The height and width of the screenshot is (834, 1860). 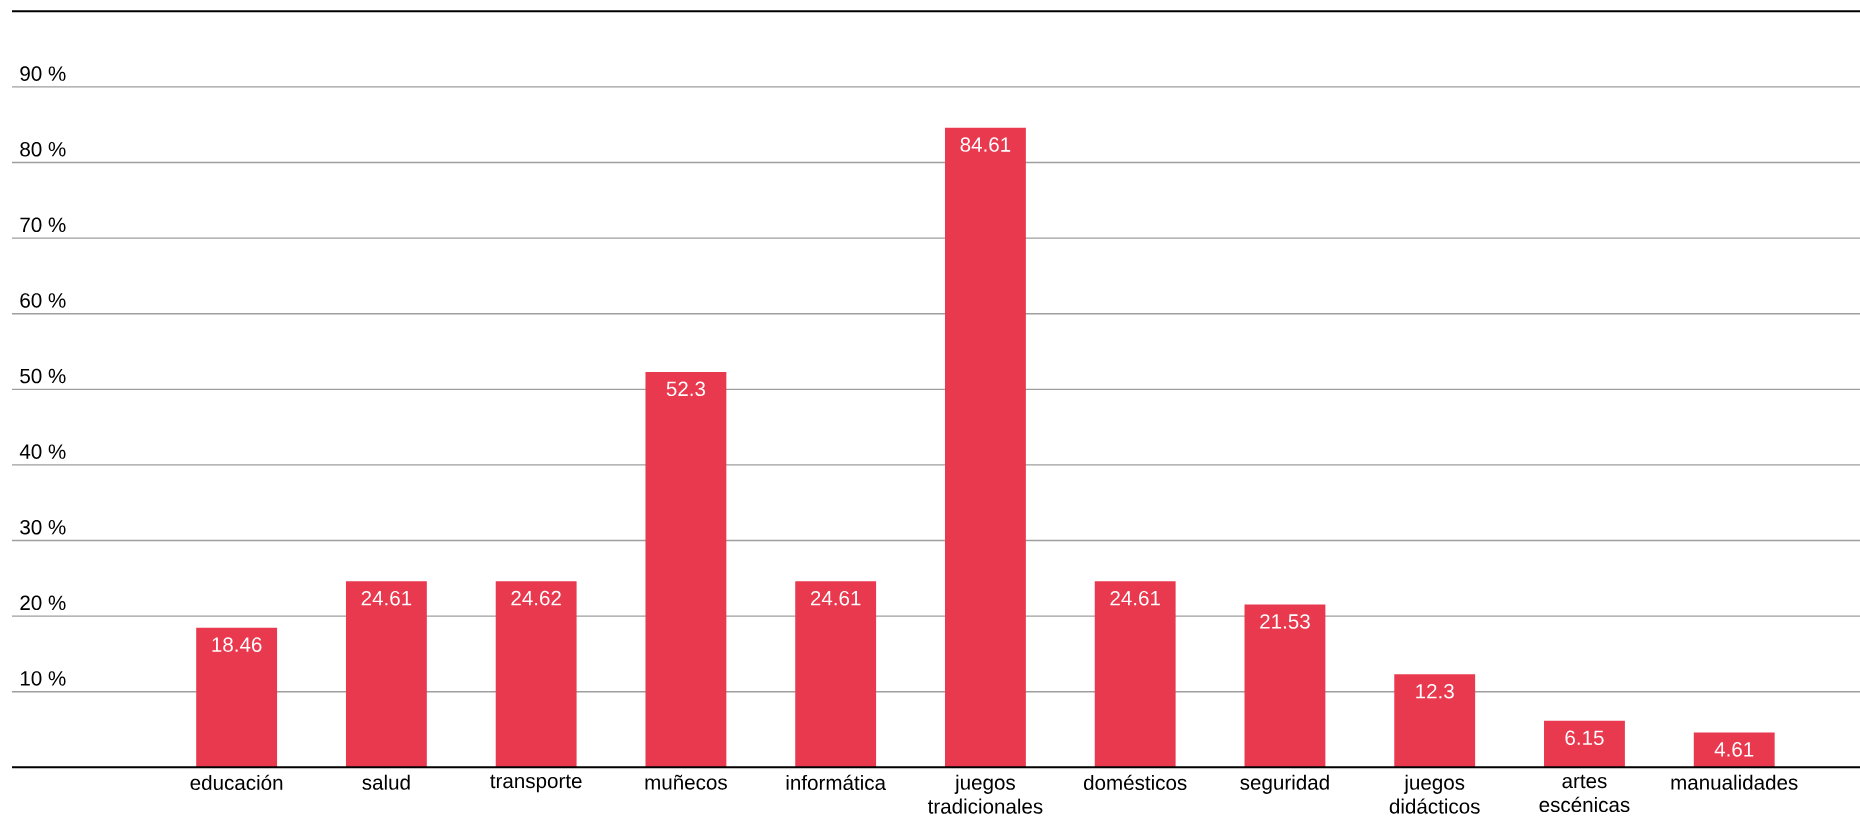 I want to click on x-tick-label: domésticos, so click(x=1135, y=782).